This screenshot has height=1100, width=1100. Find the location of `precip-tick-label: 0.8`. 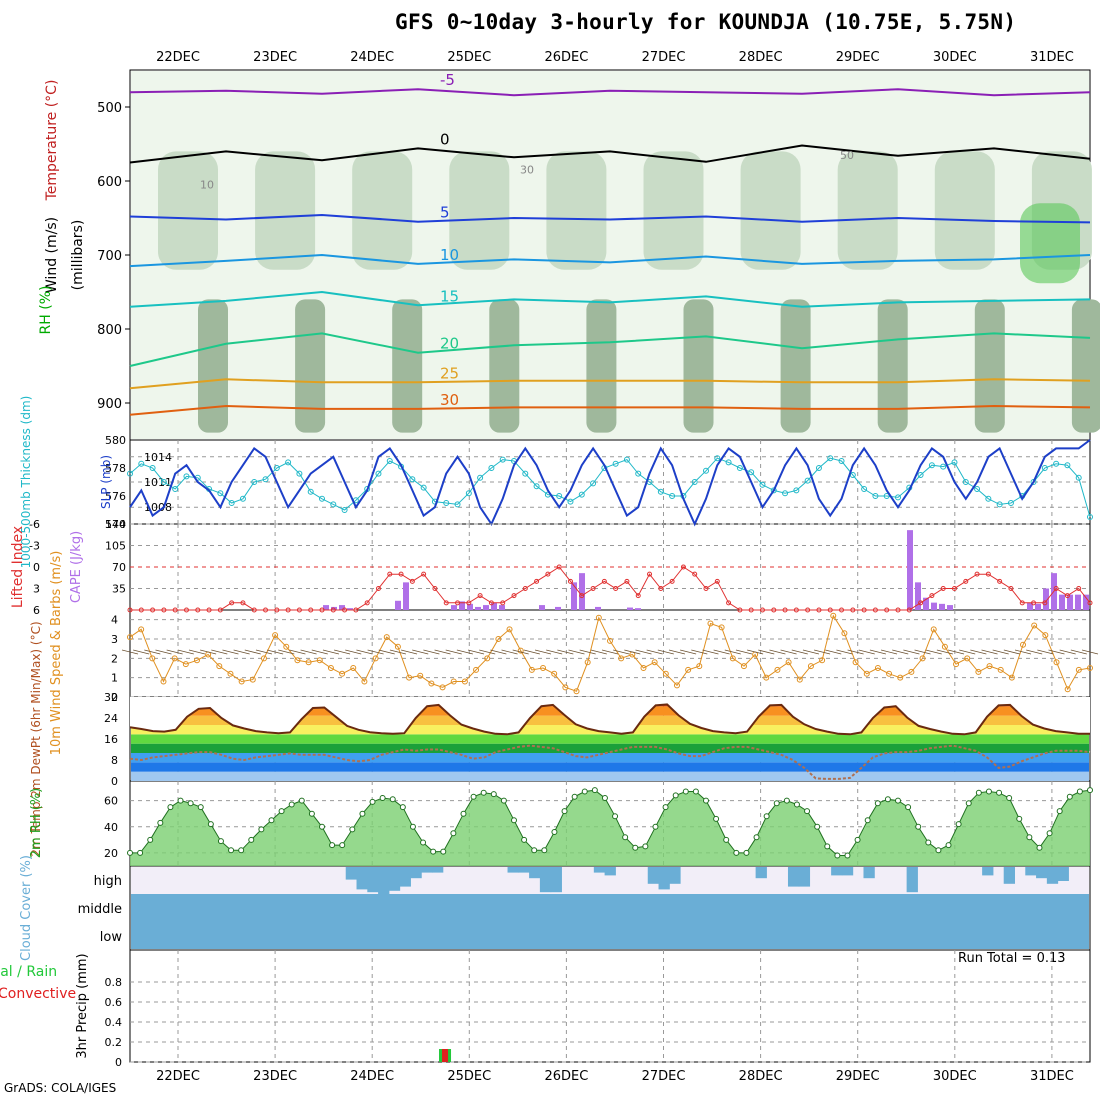

precip-tick-label: 0.8 is located at coordinates (114, 982).